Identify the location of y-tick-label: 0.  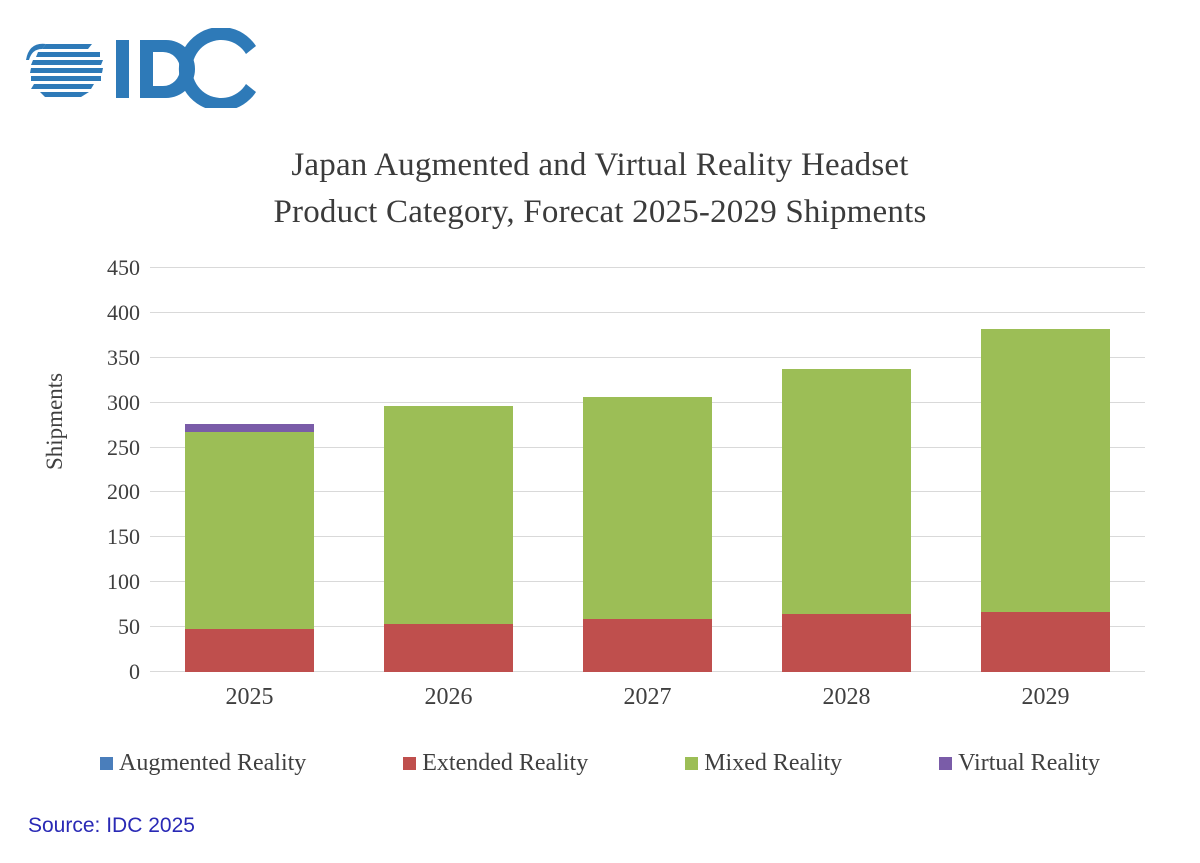
(134, 671).